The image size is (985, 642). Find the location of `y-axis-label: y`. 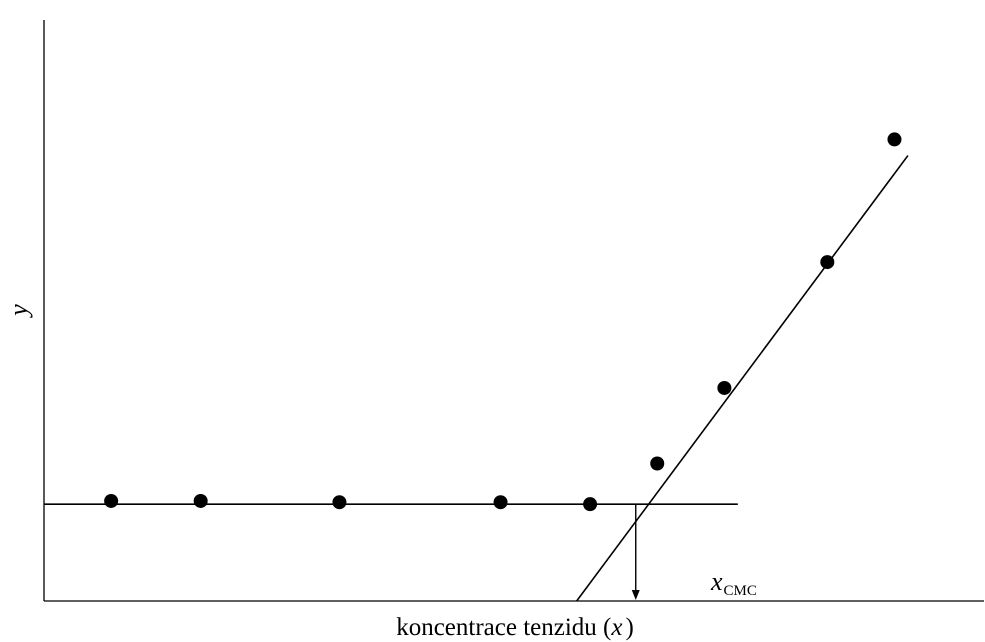

y-axis-label: y is located at coordinates (18, 311).